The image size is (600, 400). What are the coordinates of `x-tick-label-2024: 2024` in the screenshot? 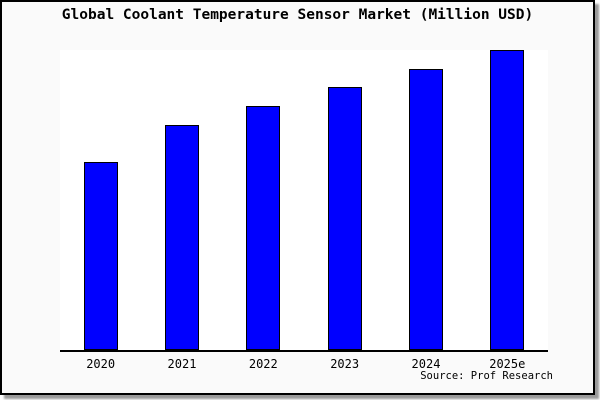 It's located at (426, 364).